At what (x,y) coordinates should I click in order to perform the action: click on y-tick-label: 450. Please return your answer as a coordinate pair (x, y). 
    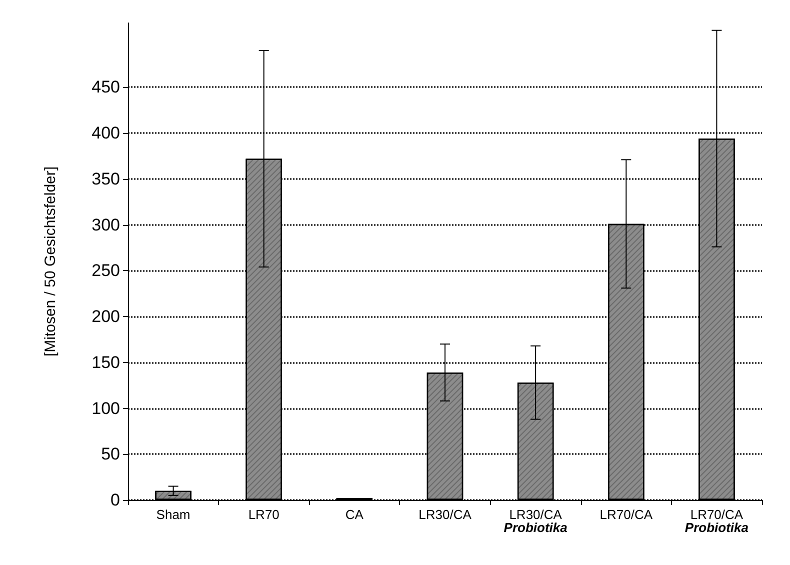
    Looking at the image, I should click on (106, 87).